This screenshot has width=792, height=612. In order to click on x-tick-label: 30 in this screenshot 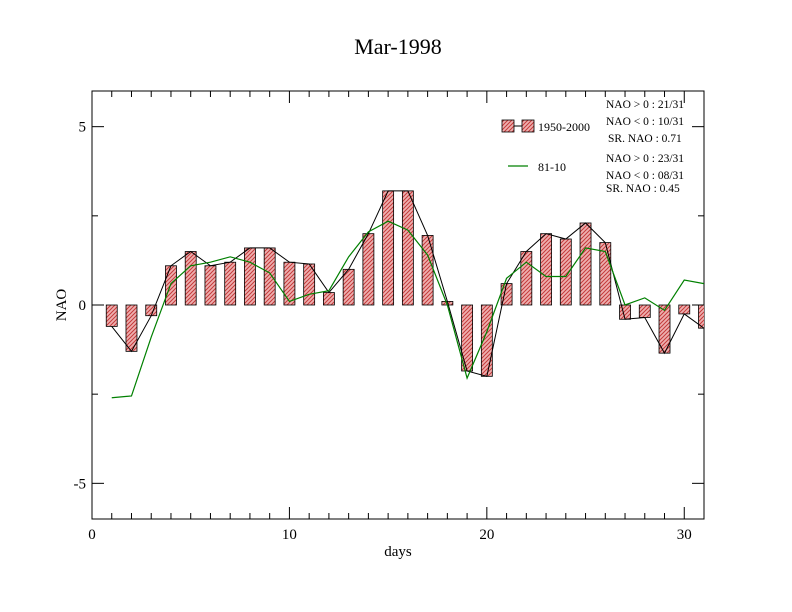, I will do `click(684, 535)`.